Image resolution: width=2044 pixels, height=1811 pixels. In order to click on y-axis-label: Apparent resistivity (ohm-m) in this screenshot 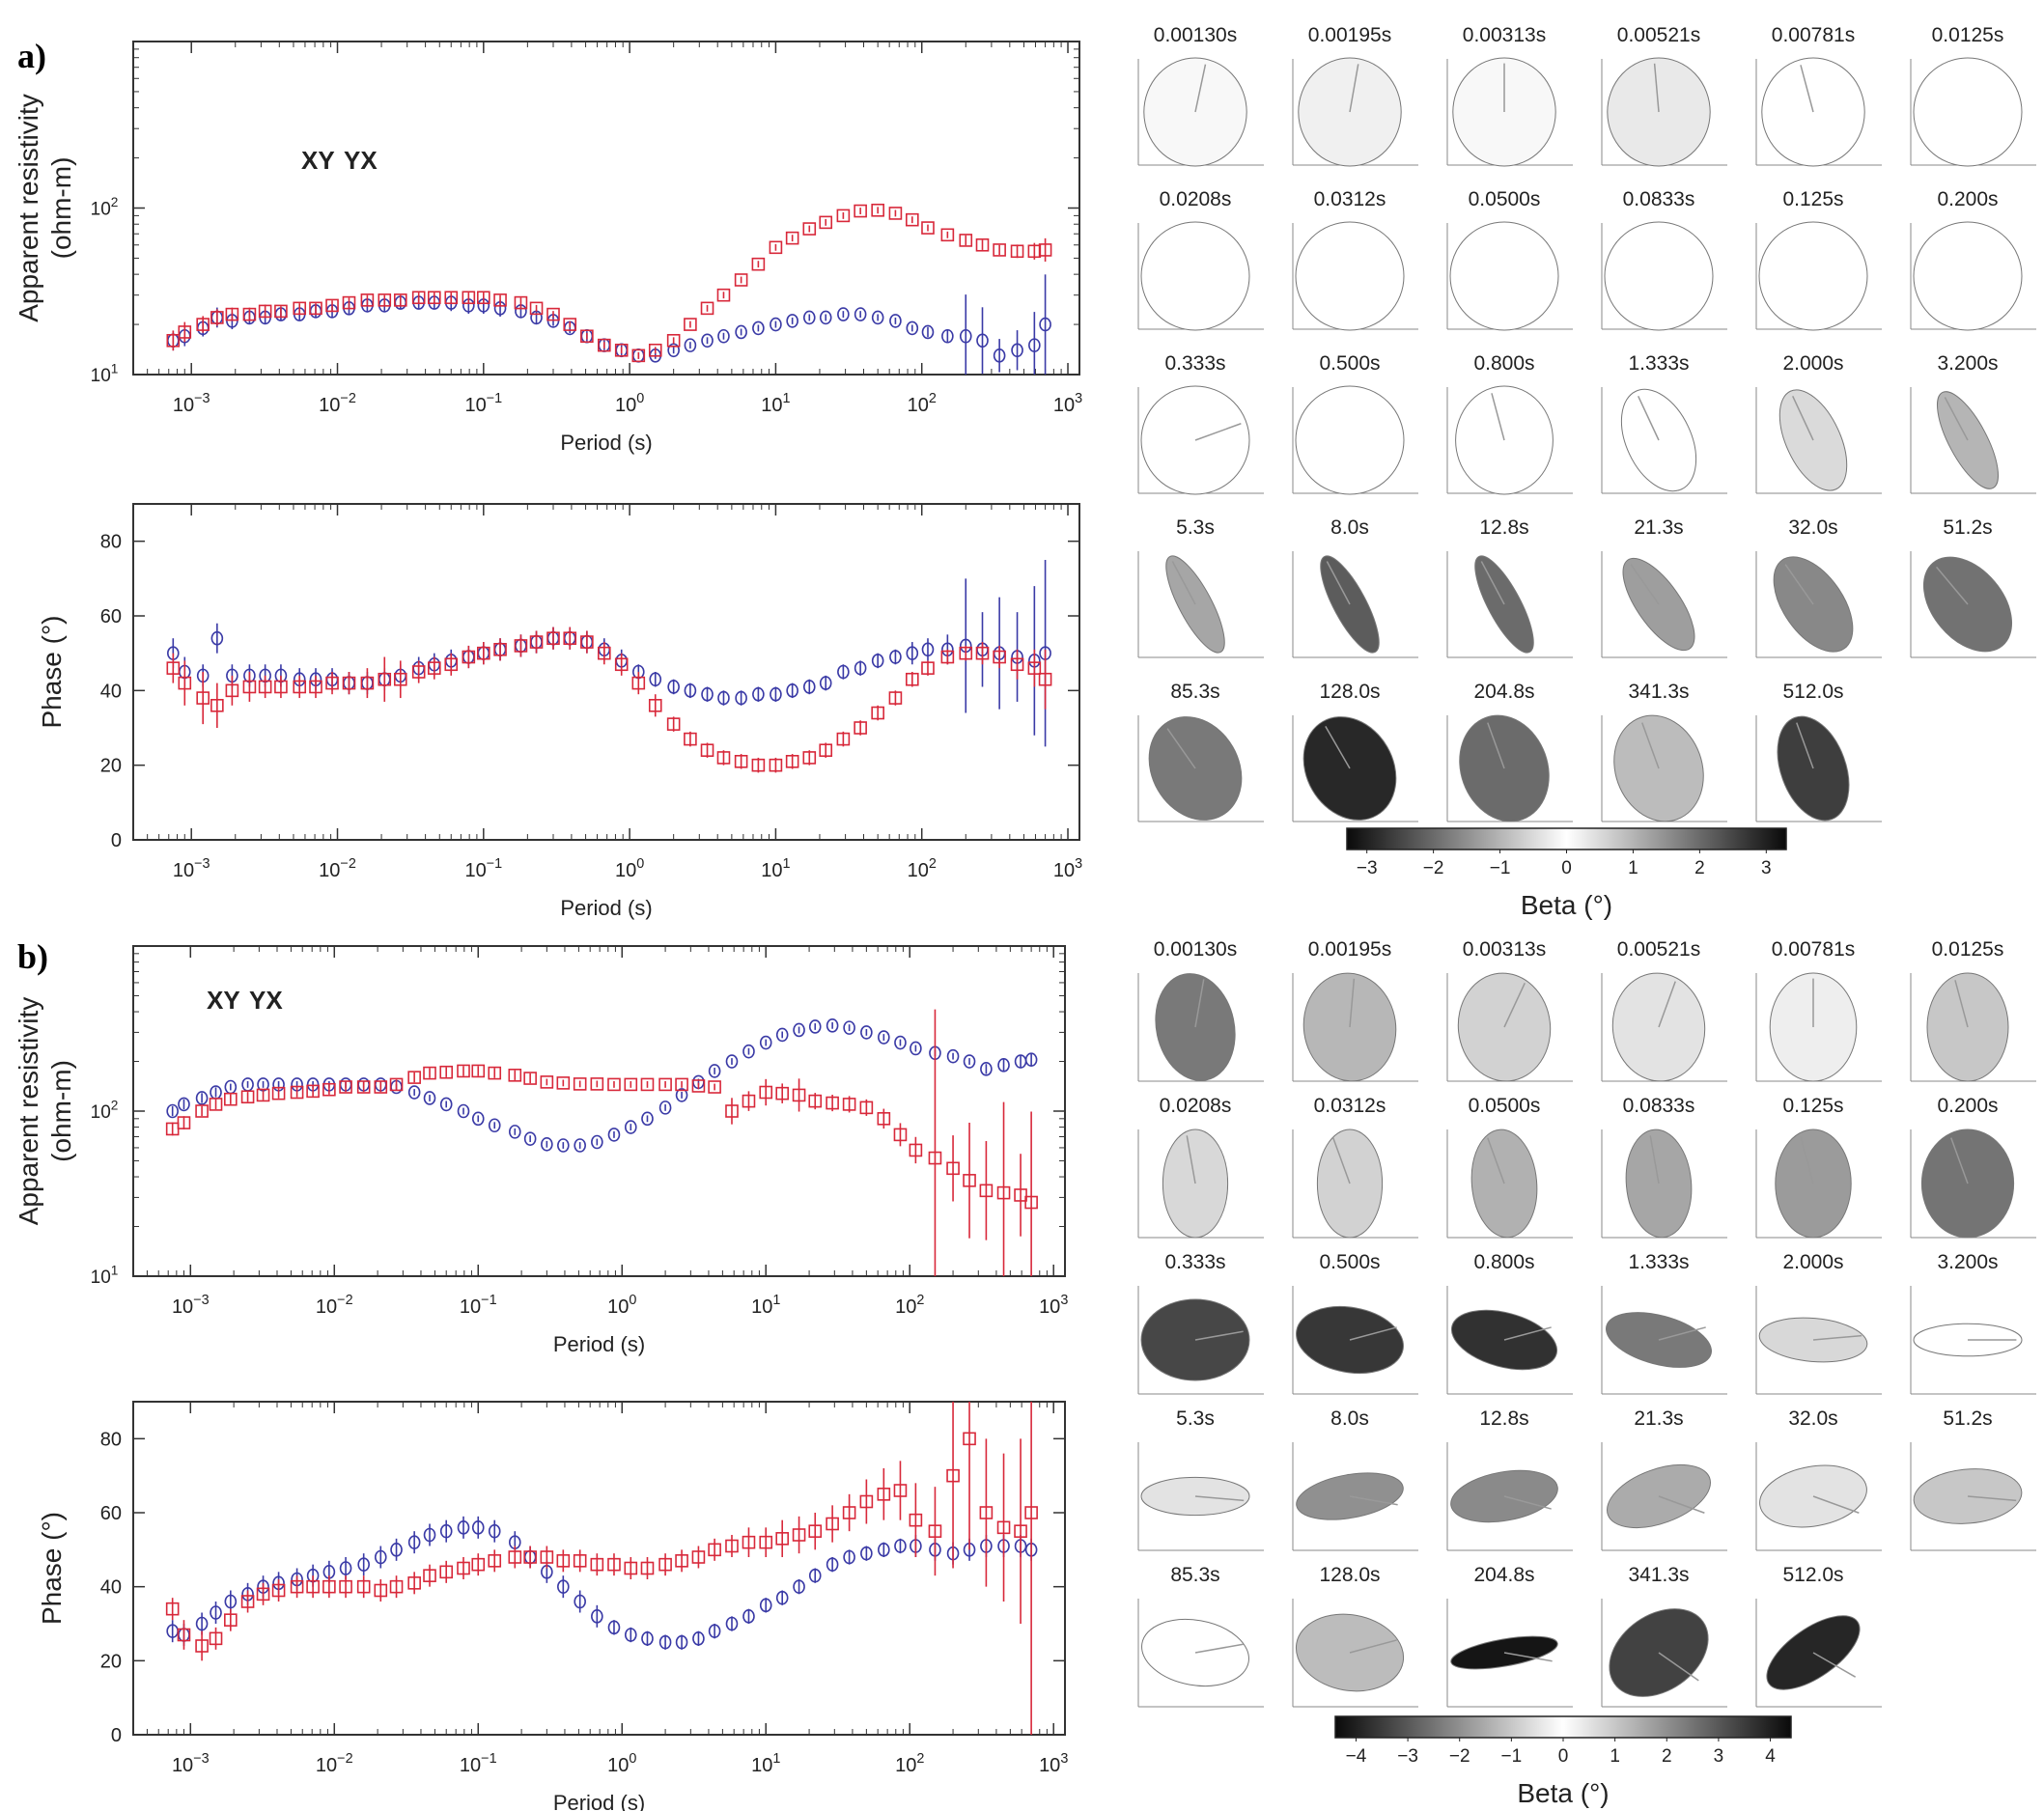, I will do `click(45, 1112)`.